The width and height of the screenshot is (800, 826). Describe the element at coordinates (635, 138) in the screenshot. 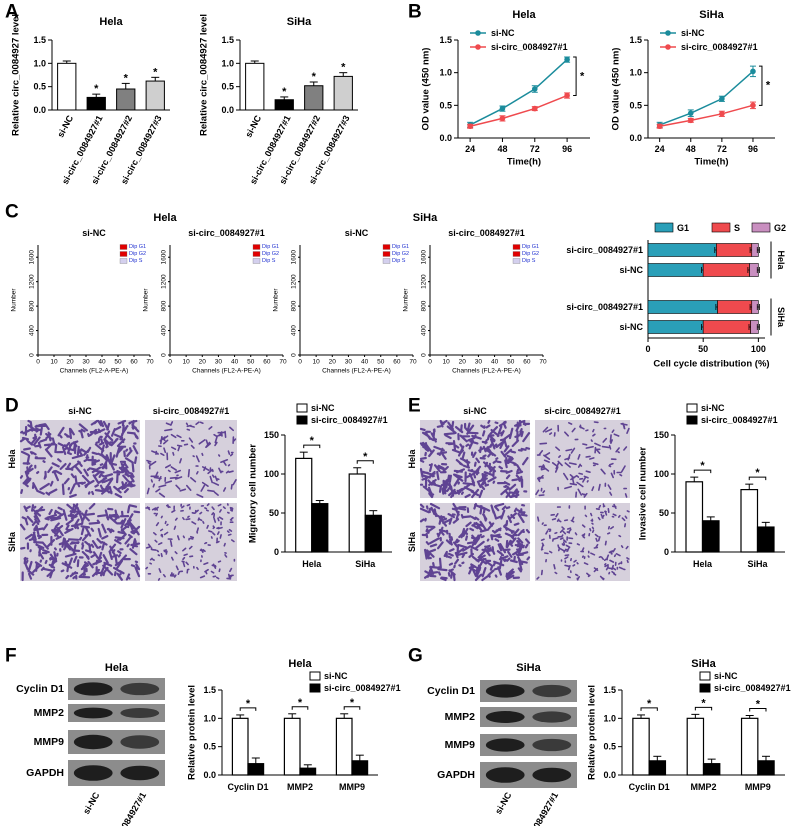

I see `y-tick-label: 0.0` at that location.